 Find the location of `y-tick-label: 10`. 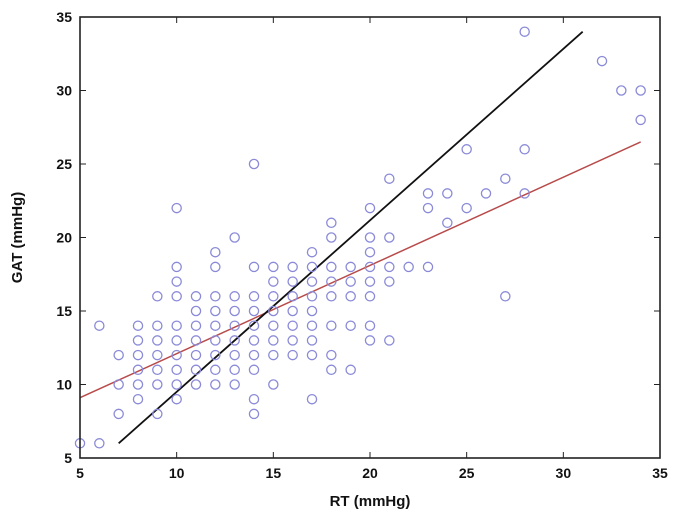

y-tick-label: 10 is located at coordinates (64, 385).